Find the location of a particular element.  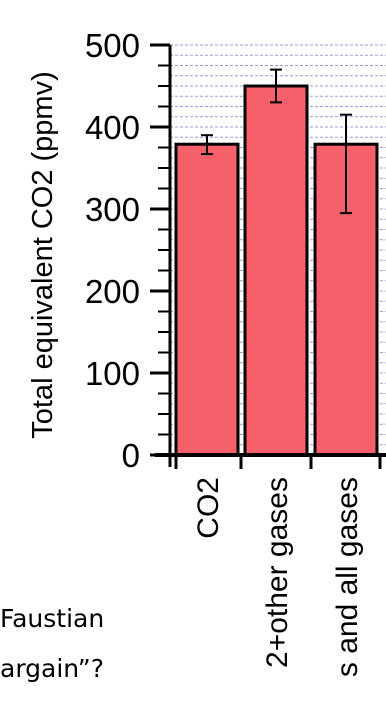

y-tick-labels: 0 100 200 300 400 500 is located at coordinates (112, 250).